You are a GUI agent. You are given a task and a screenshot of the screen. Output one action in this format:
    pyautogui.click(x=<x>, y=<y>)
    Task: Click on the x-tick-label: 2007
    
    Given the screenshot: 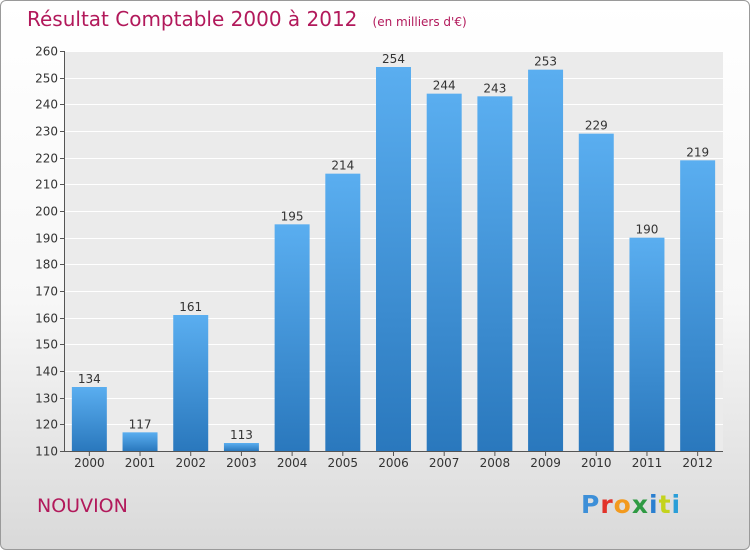 What is the action you would take?
    pyautogui.click(x=444, y=463)
    